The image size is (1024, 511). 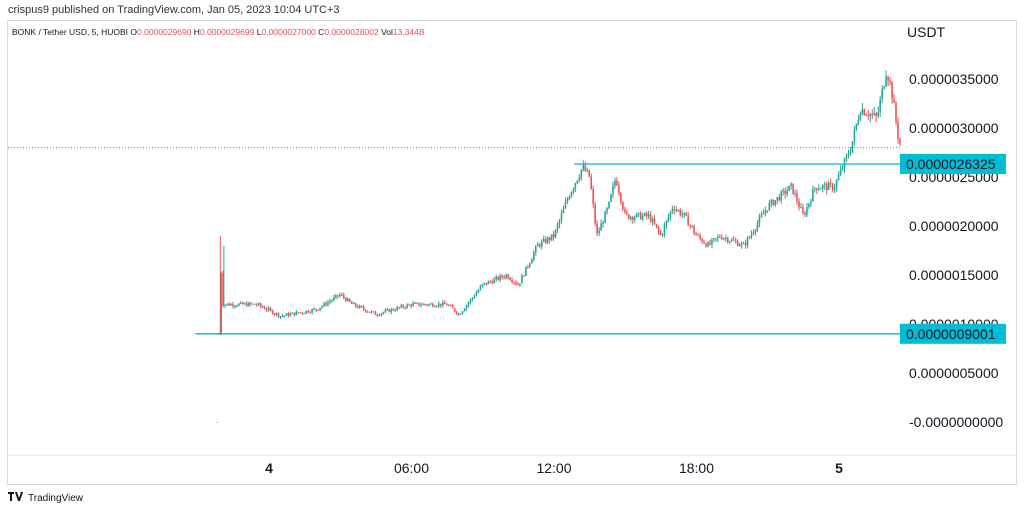 What do you see at coordinates (954, 128) in the screenshot?
I see `y-tick-label: 0.0000030000` at bounding box center [954, 128].